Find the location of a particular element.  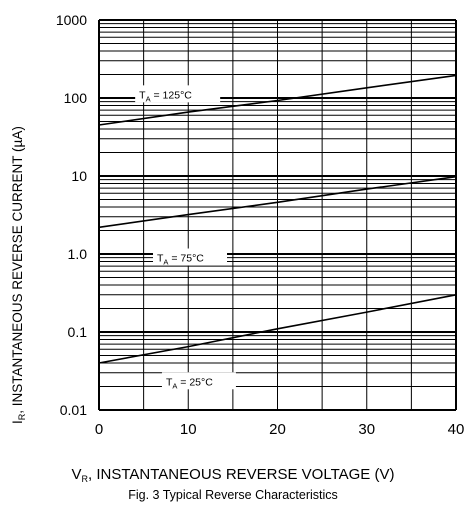

chart-series-labels: TA = 125°C TA = 75°C TA = 25°C is located at coordinates (185, 237).